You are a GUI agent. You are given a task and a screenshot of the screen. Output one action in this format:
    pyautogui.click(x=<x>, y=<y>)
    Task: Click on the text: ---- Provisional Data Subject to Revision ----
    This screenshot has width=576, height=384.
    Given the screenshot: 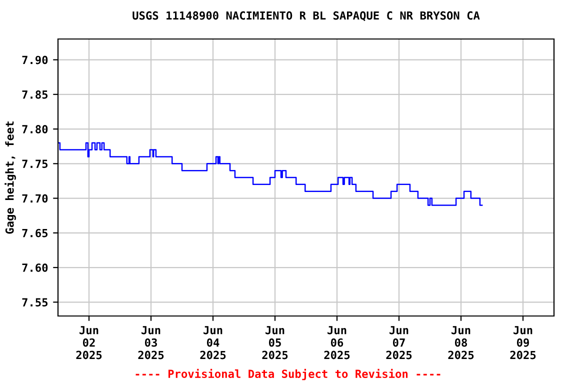 What is the action you would take?
    pyautogui.click(x=288, y=374)
    